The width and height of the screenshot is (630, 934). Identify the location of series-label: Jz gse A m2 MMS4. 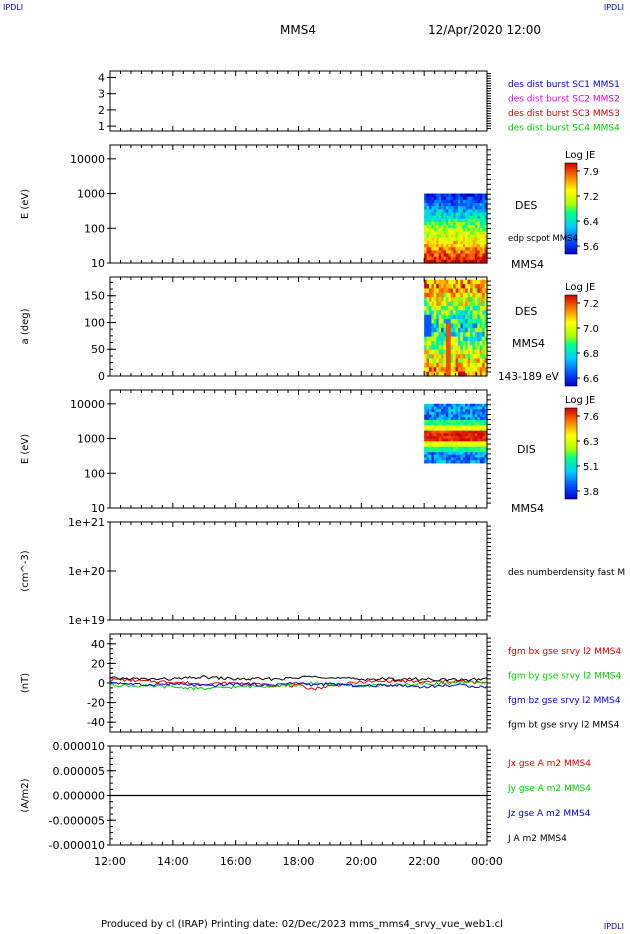
(549, 814).